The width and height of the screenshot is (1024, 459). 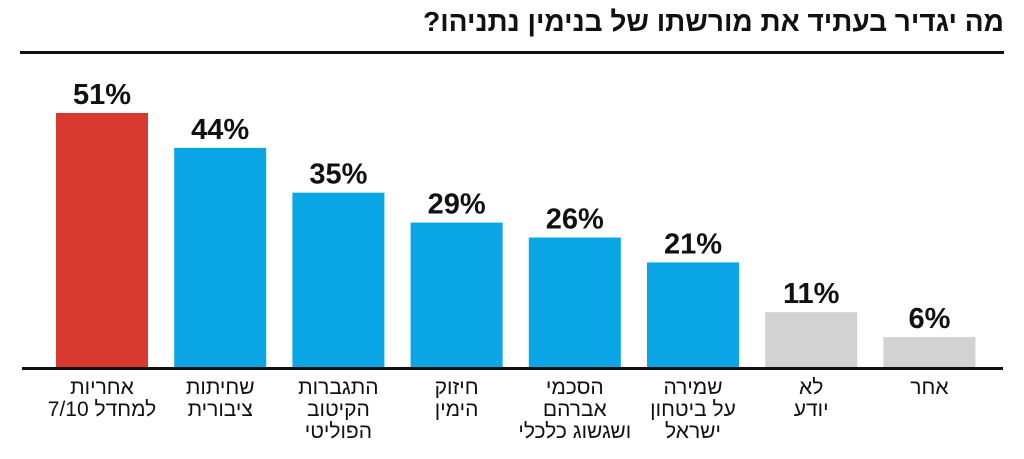 What do you see at coordinates (102, 409) in the screenshot?
I see `category-label: למחדל 7/10` at bounding box center [102, 409].